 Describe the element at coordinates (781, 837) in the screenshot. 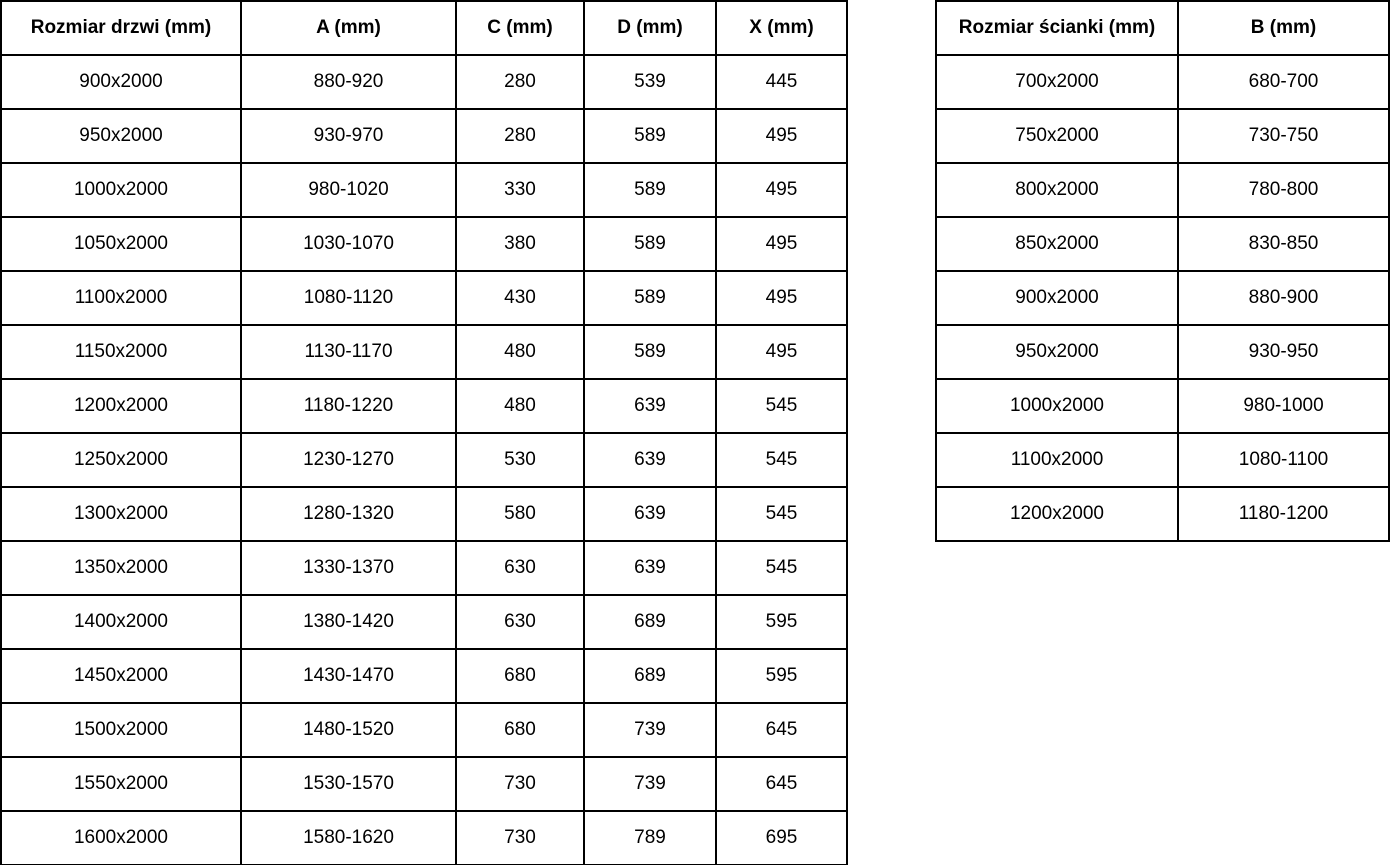

I see `table-cell: 695` at that location.